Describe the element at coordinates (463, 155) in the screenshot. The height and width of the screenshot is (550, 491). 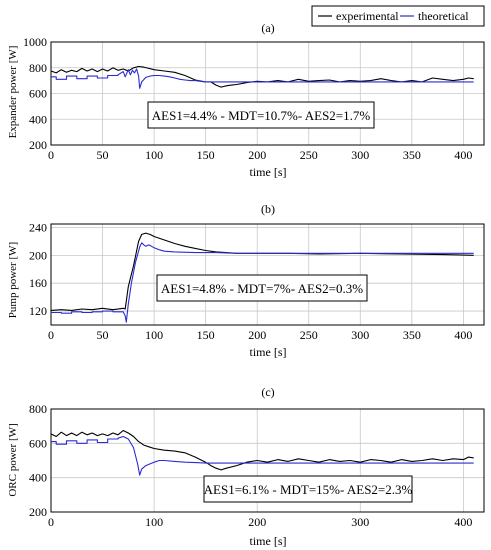
I see `panel-a-xtick-400: 400` at that location.